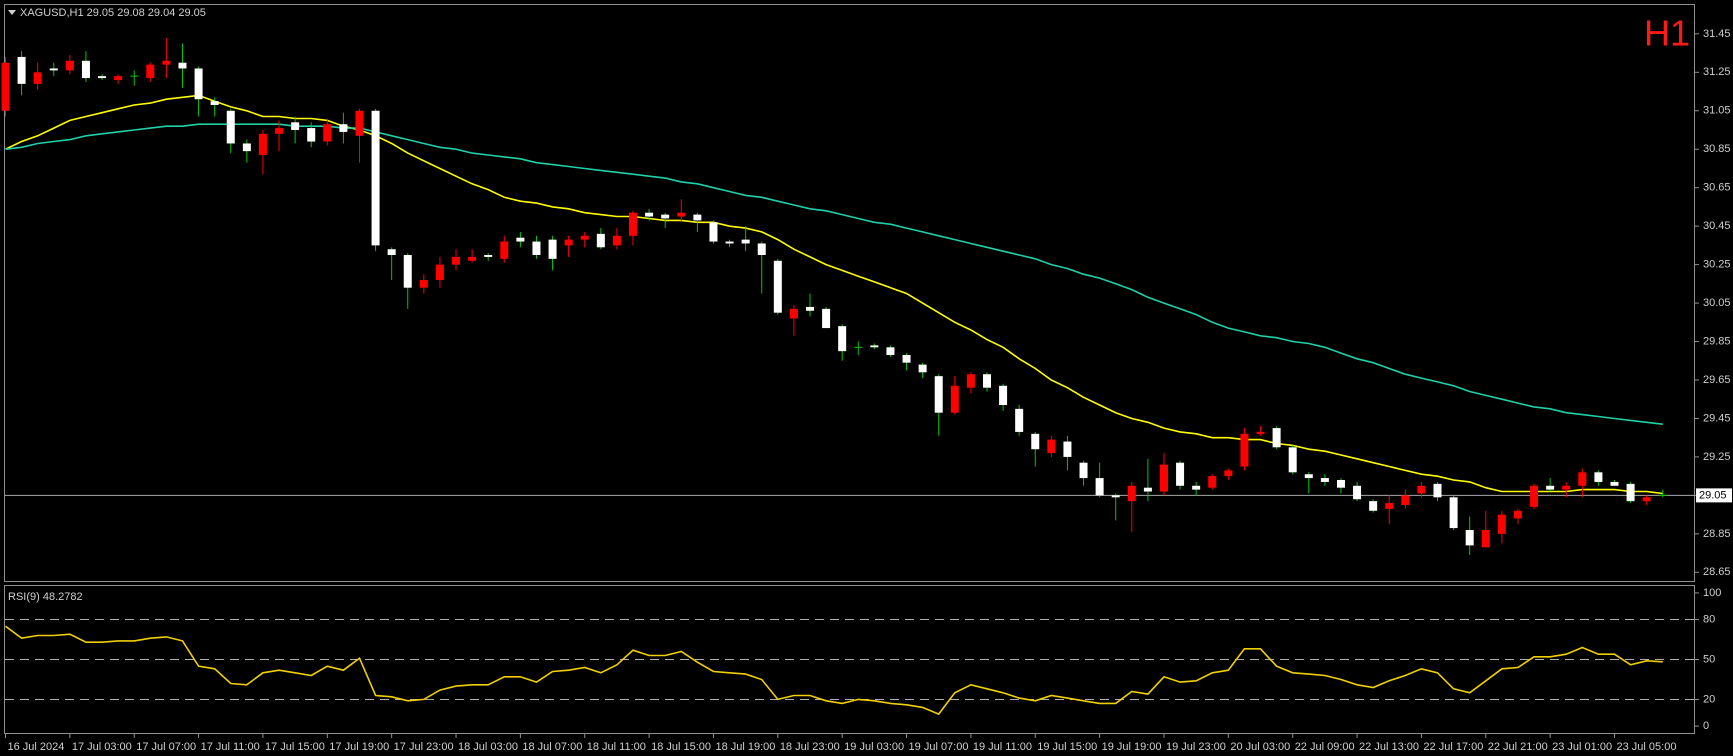  I want to click on y-tick-label: 30.05, so click(1717, 303).